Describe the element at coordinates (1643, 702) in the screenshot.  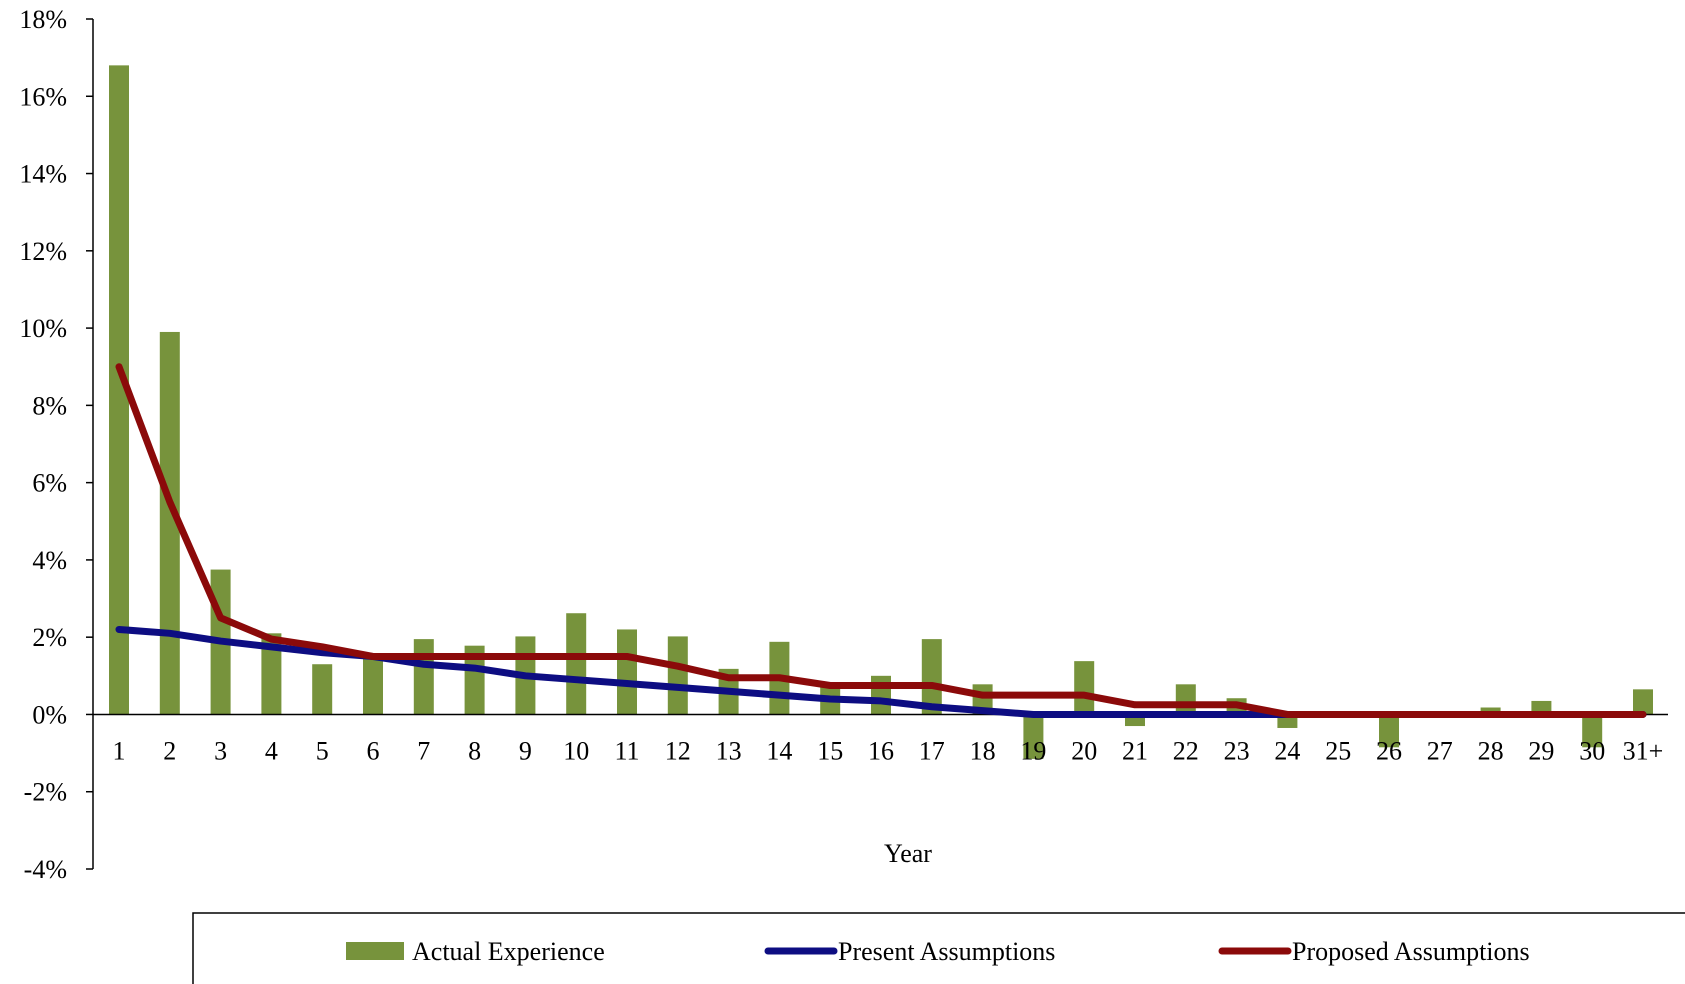
I see `bar-actual-31+` at that location.